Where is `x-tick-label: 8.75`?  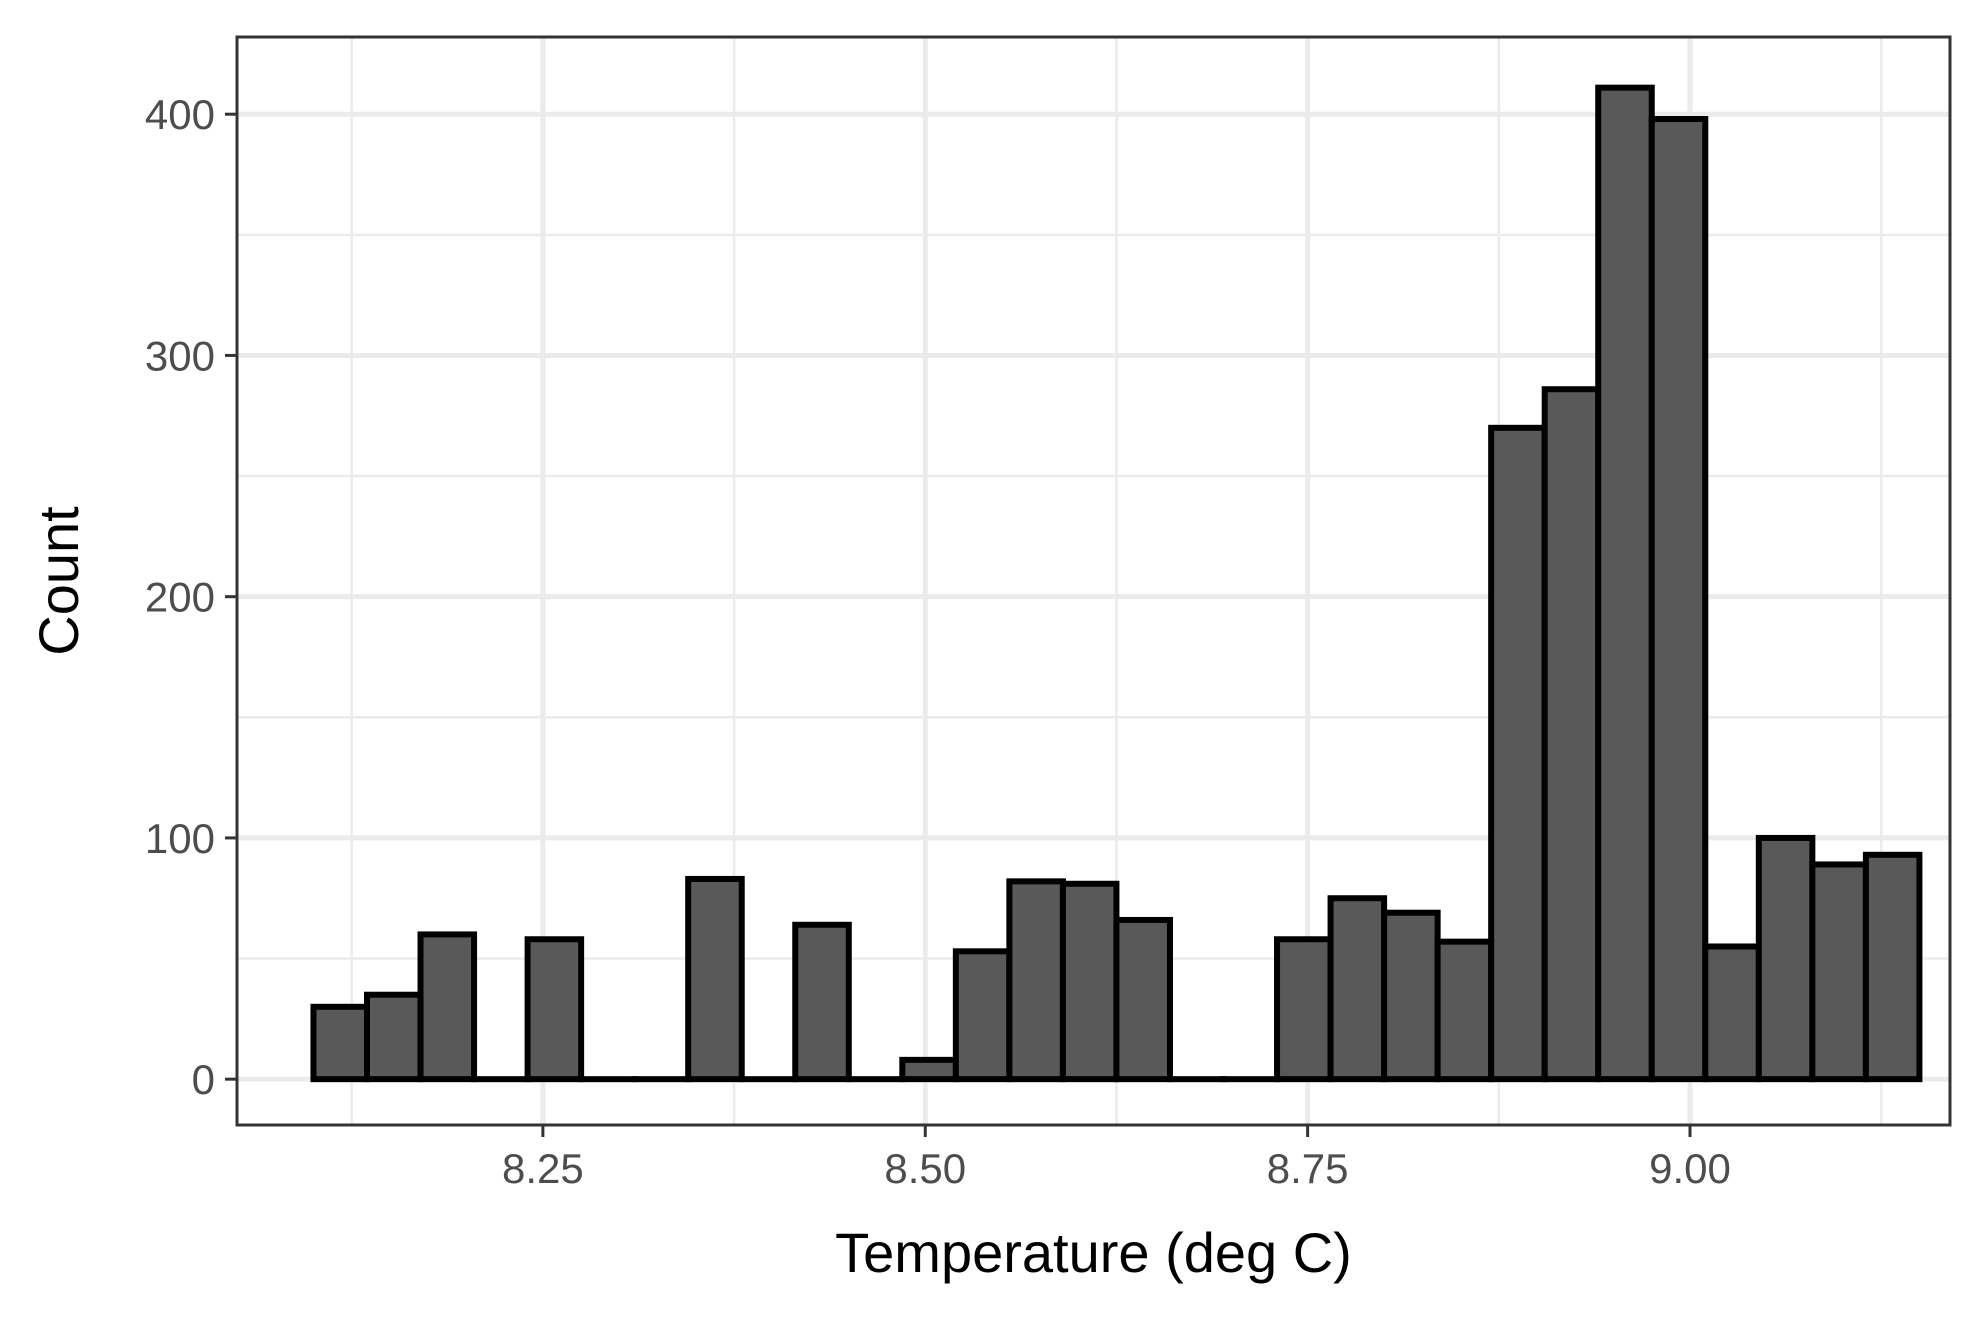
x-tick-label: 8.75 is located at coordinates (1308, 1168).